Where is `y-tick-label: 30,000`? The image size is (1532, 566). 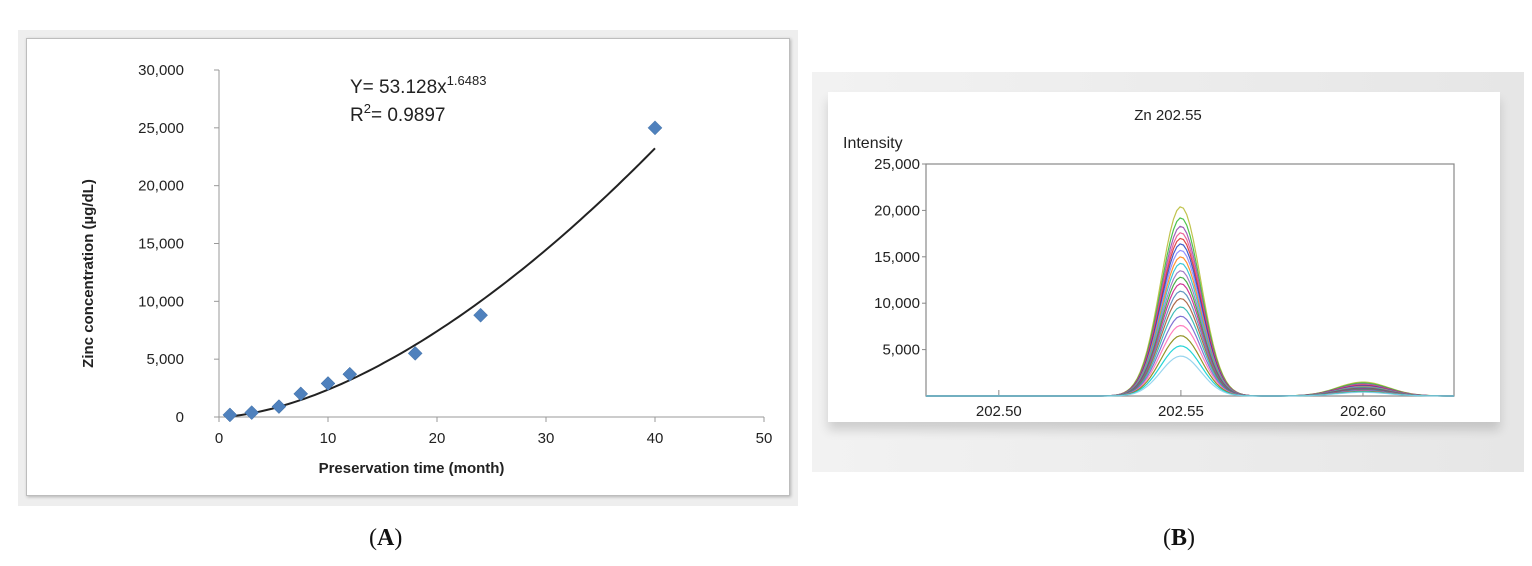 y-tick-label: 30,000 is located at coordinates (161, 70).